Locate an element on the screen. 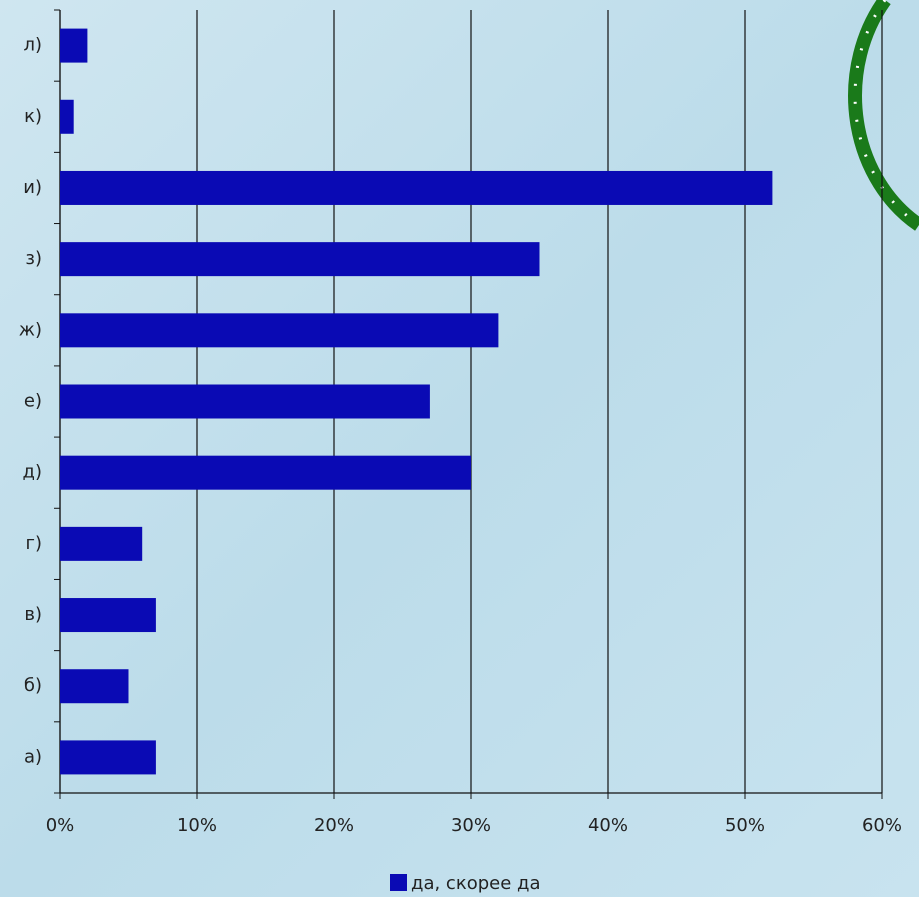  x-tick-label: 30% is located at coordinates (471, 825).